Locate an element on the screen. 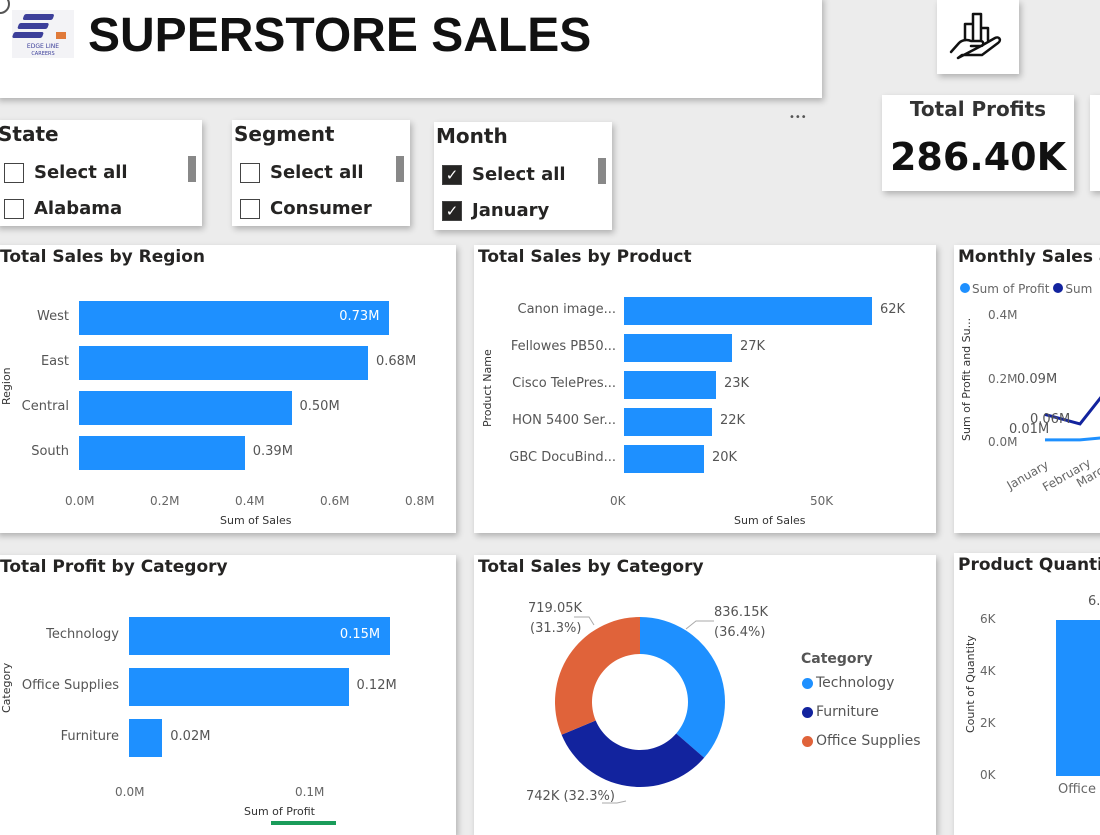 The image size is (1100, 835). x-tick-label: 0K is located at coordinates (618, 501).